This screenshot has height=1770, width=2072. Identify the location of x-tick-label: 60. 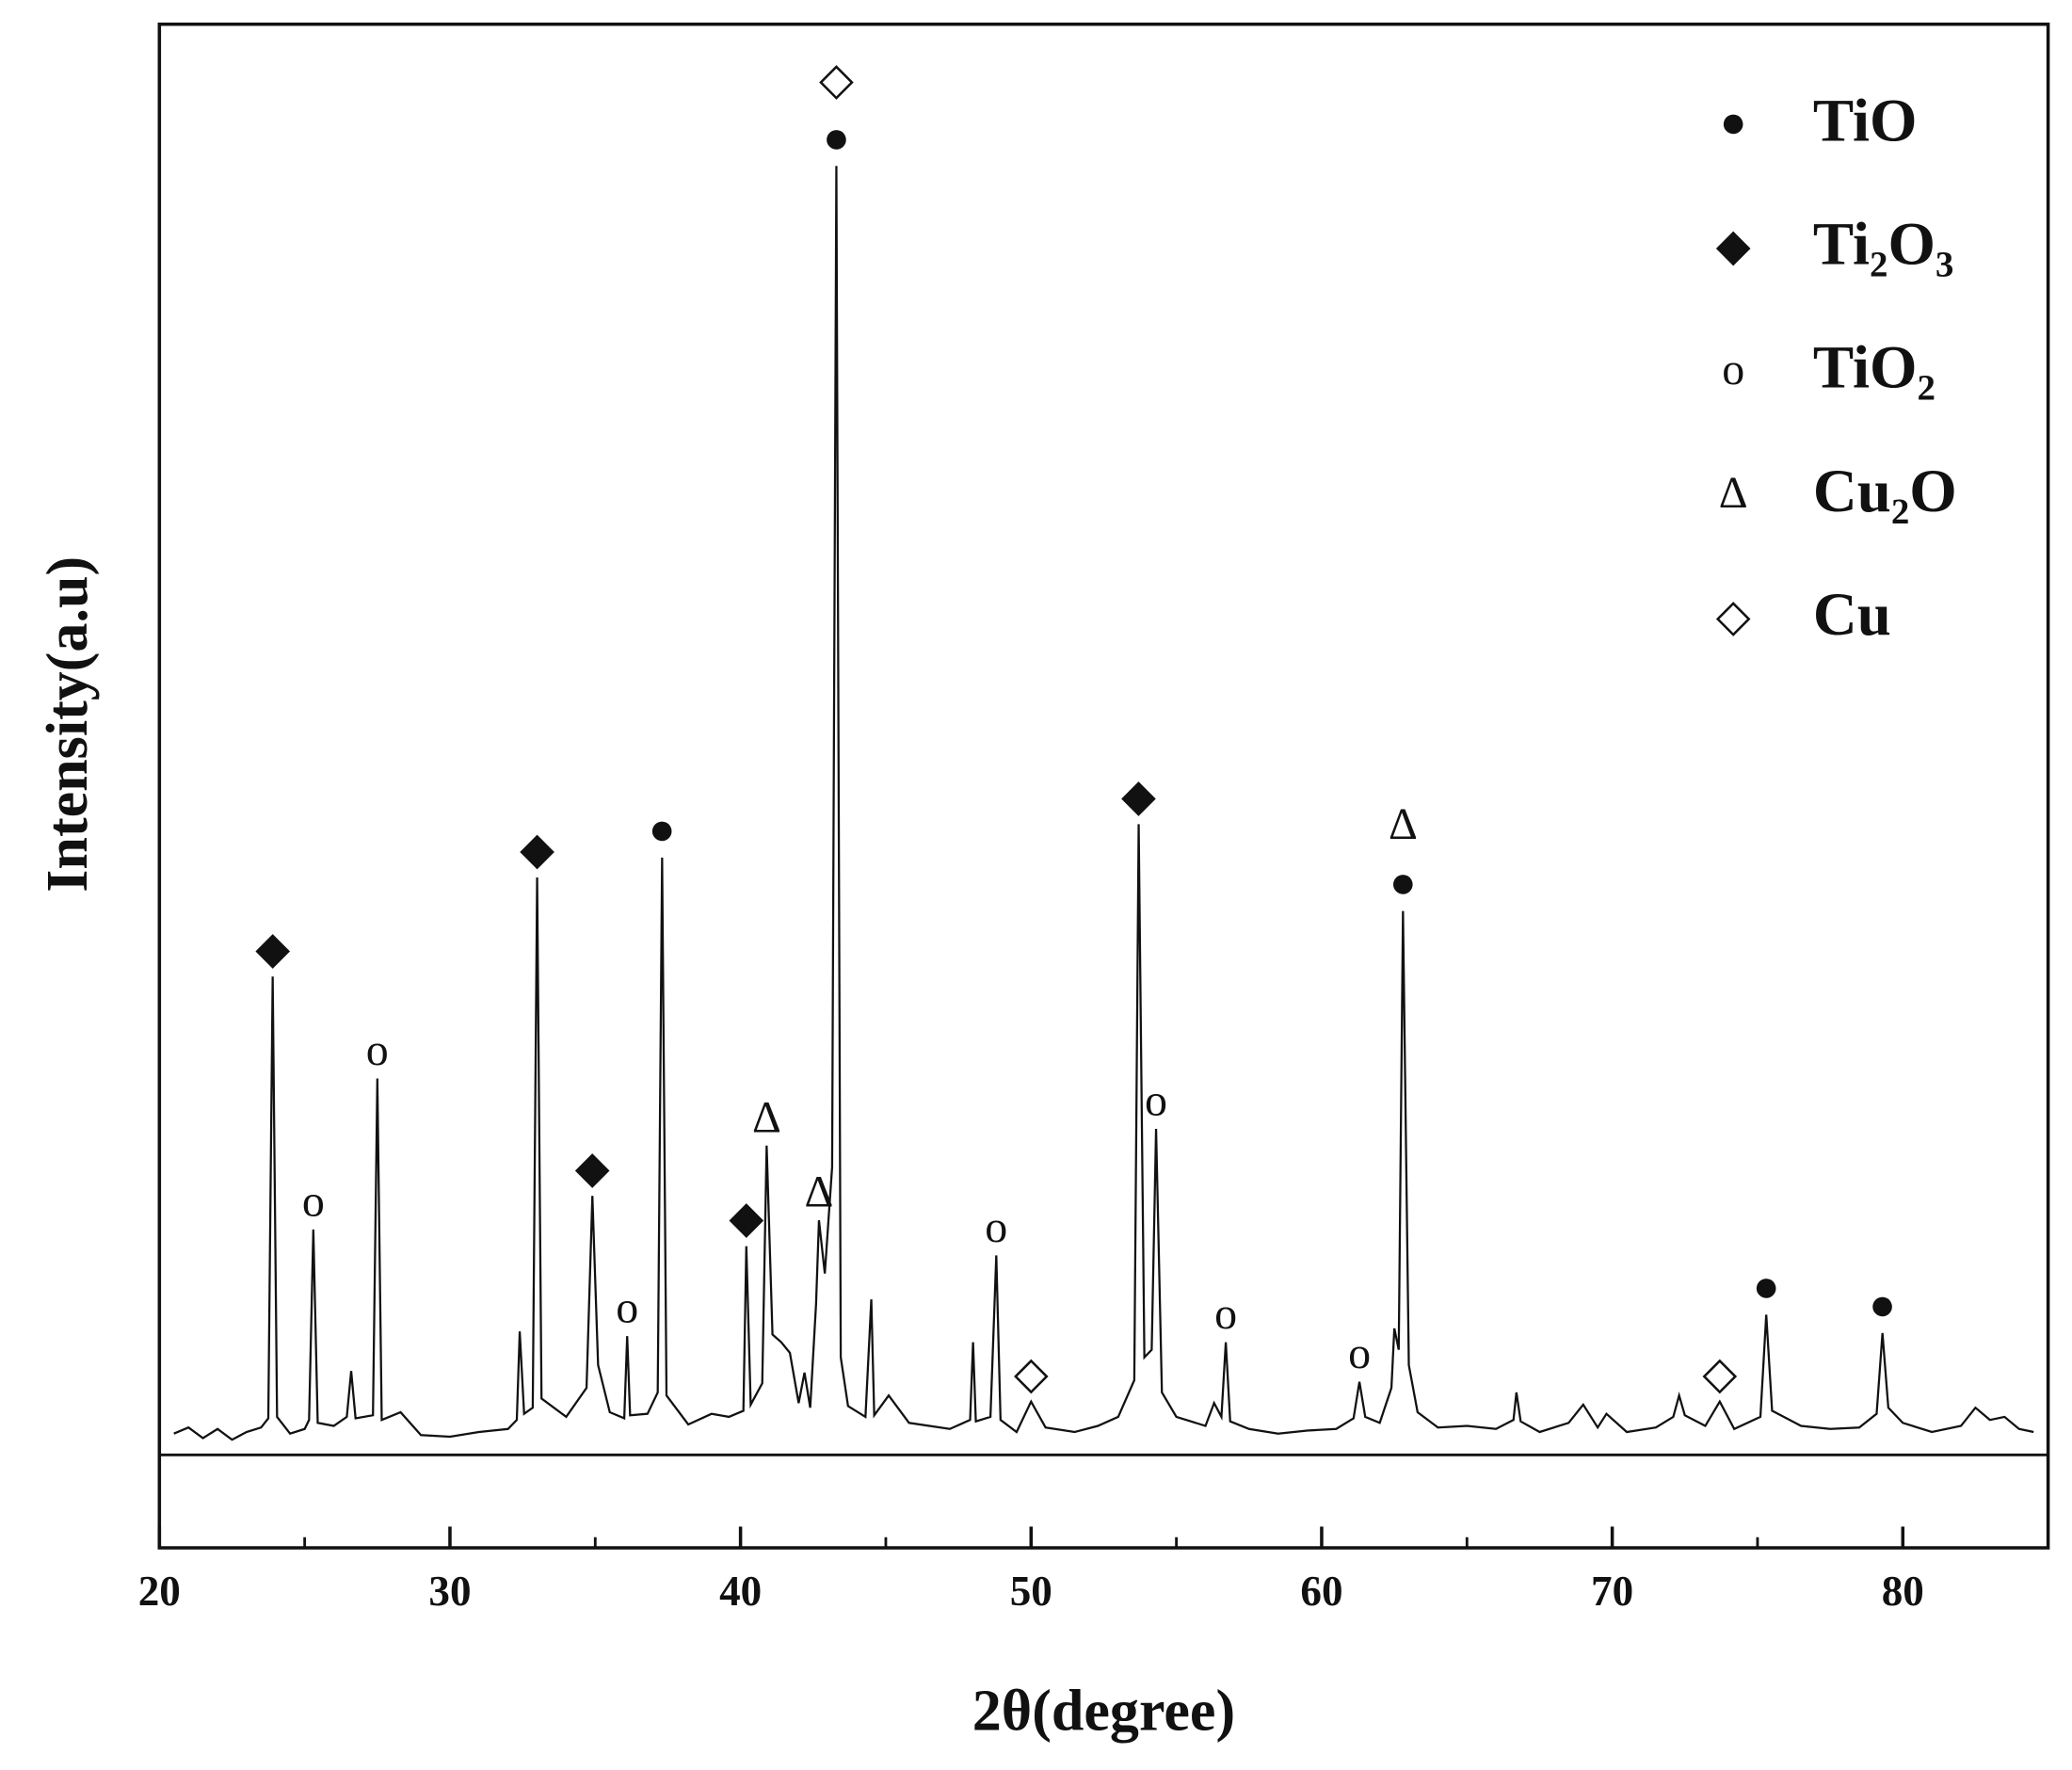
(1321, 1592).